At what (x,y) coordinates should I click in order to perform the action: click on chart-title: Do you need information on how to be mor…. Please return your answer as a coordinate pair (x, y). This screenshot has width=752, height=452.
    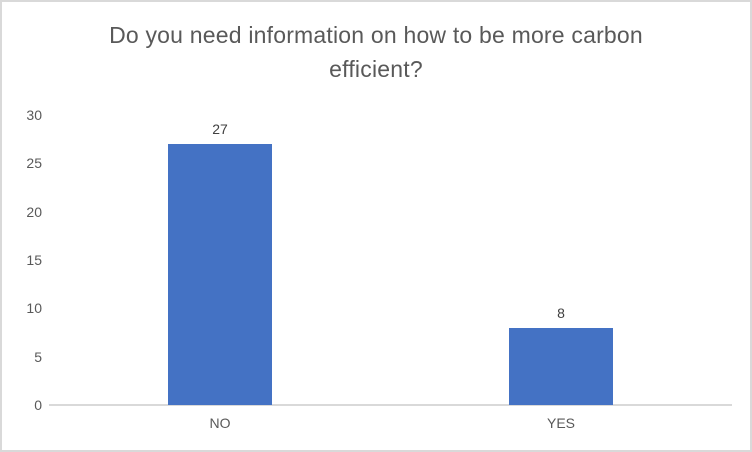
    Looking at the image, I should click on (376, 52).